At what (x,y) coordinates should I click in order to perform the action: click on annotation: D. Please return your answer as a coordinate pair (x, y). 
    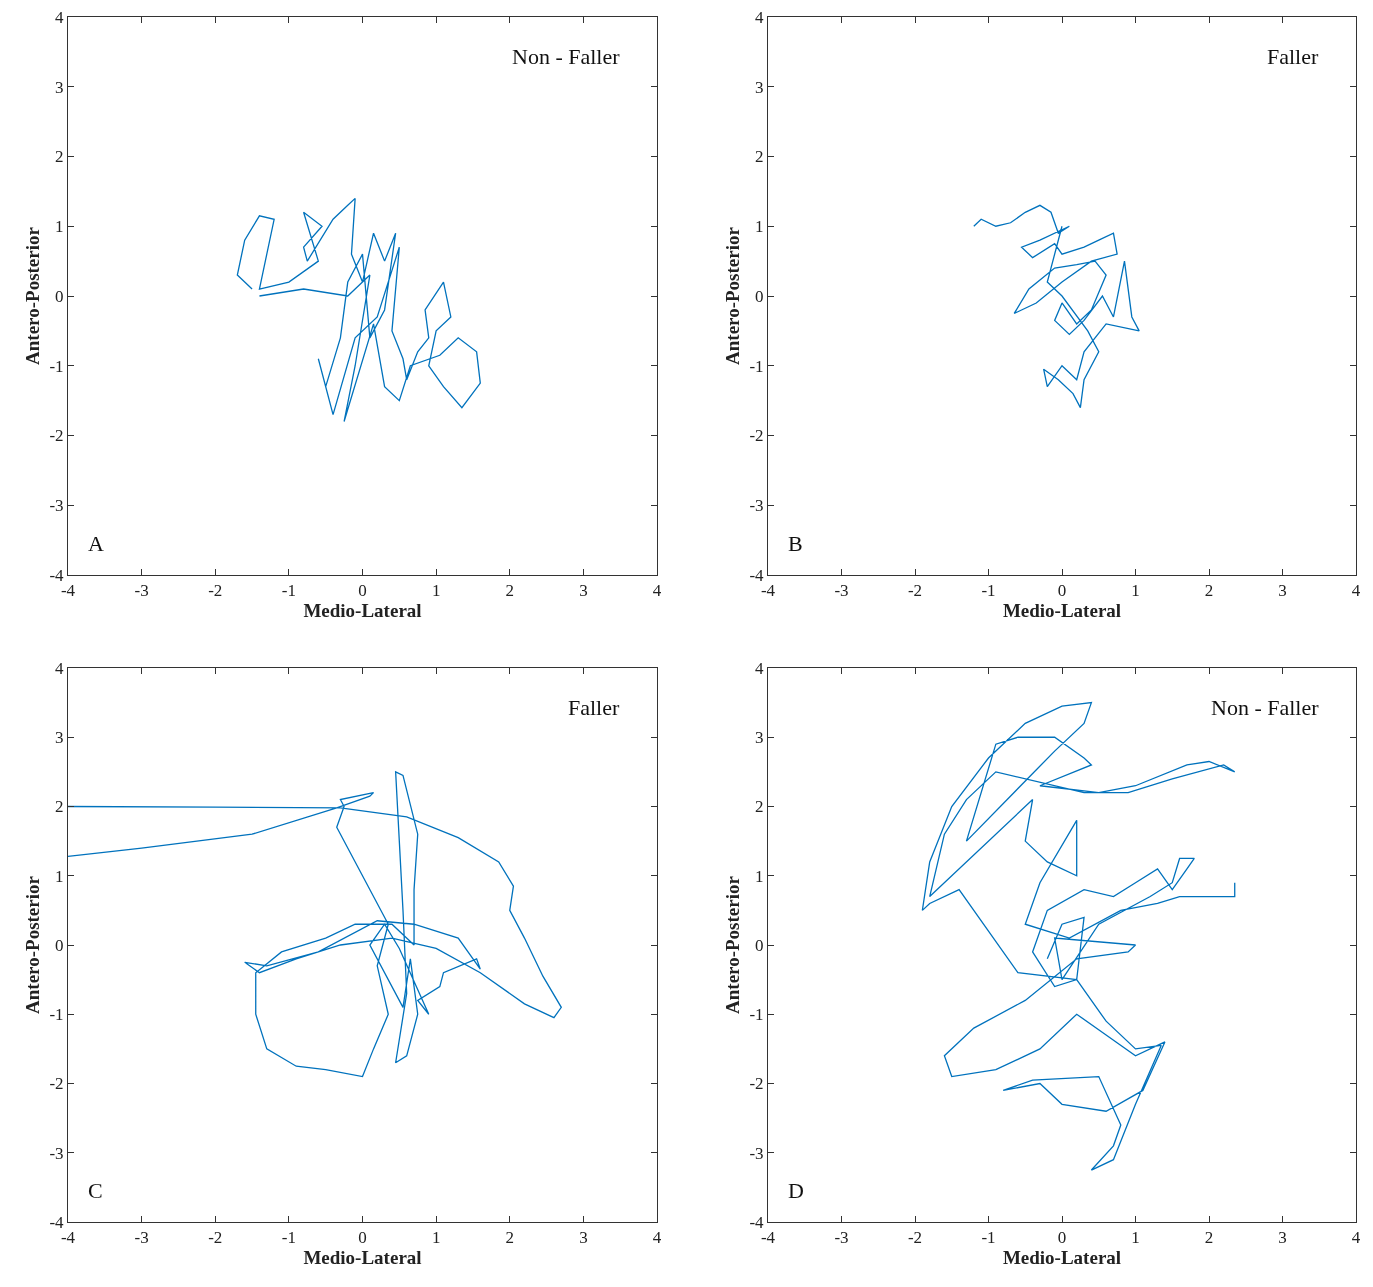
    Looking at the image, I should click on (796, 1190).